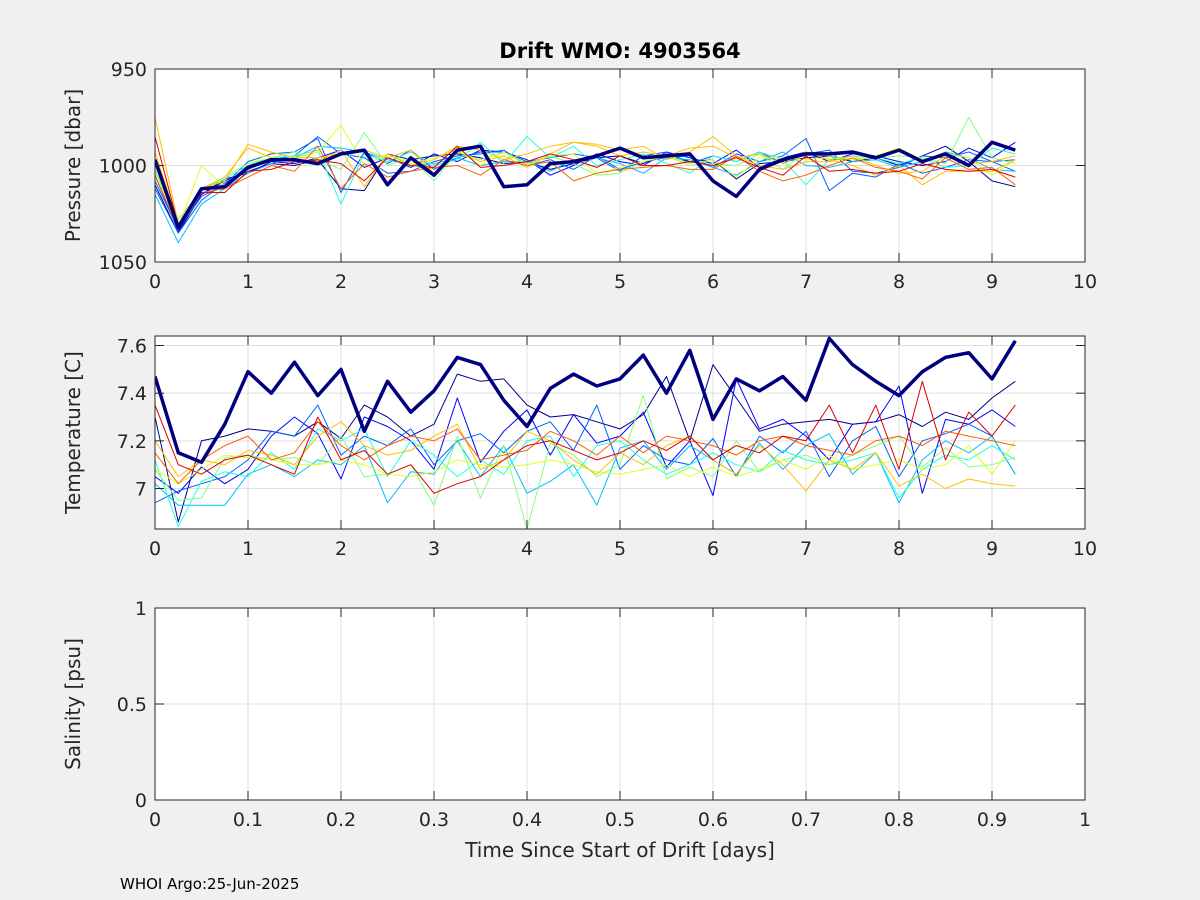 The image size is (1200, 900). What do you see at coordinates (248, 820) in the screenshot?
I see `x-tick-label: 0.1` at bounding box center [248, 820].